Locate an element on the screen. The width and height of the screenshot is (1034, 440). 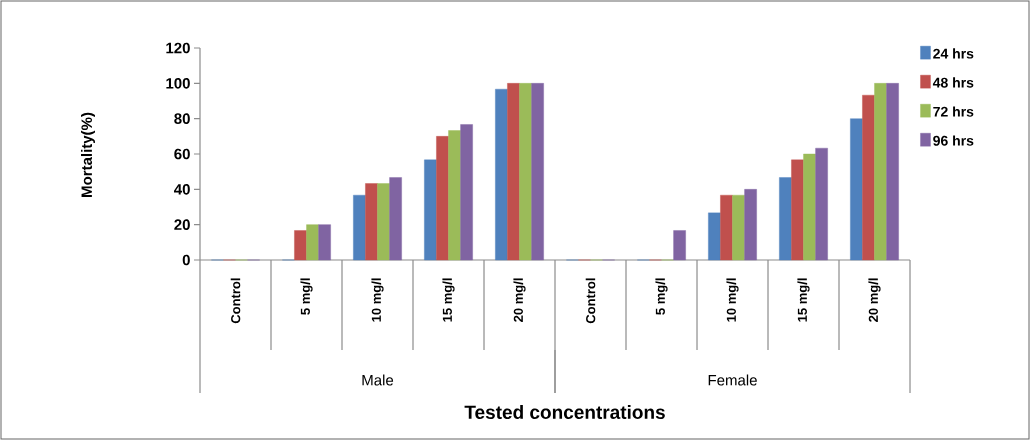
y-tick-label: 40 is located at coordinates (182, 189).